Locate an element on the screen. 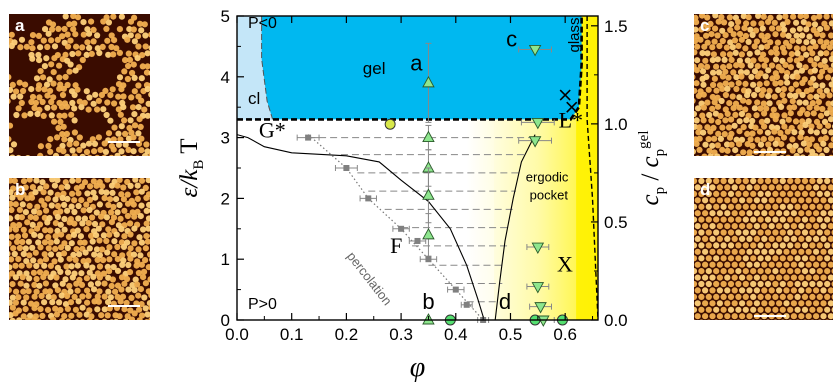 The image size is (833, 387). panel-label-d: d is located at coordinates (705, 189).